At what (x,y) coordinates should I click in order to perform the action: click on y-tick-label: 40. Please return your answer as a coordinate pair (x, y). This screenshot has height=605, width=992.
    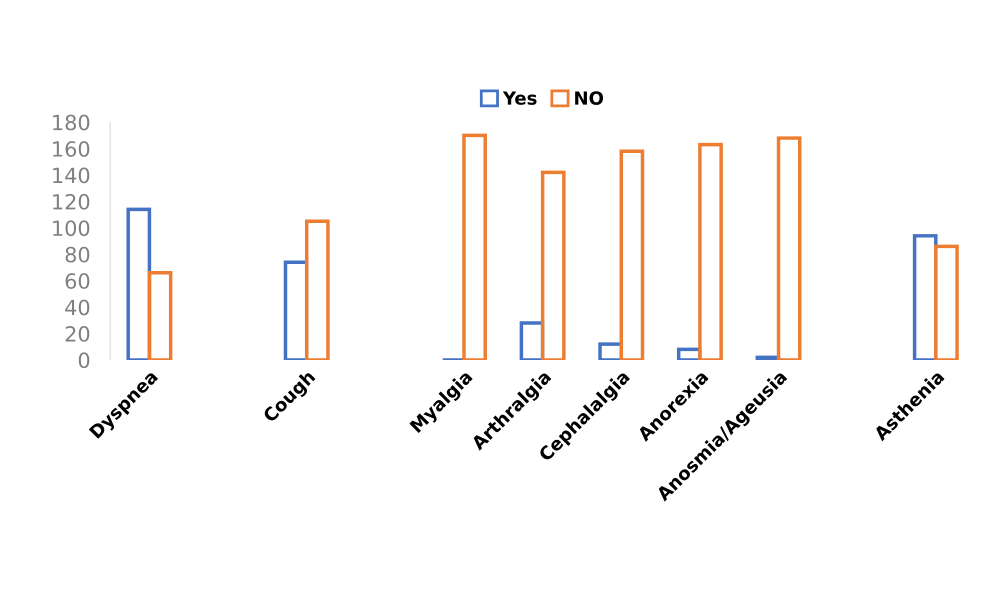
    Looking at the image, I should click on (77, 308).